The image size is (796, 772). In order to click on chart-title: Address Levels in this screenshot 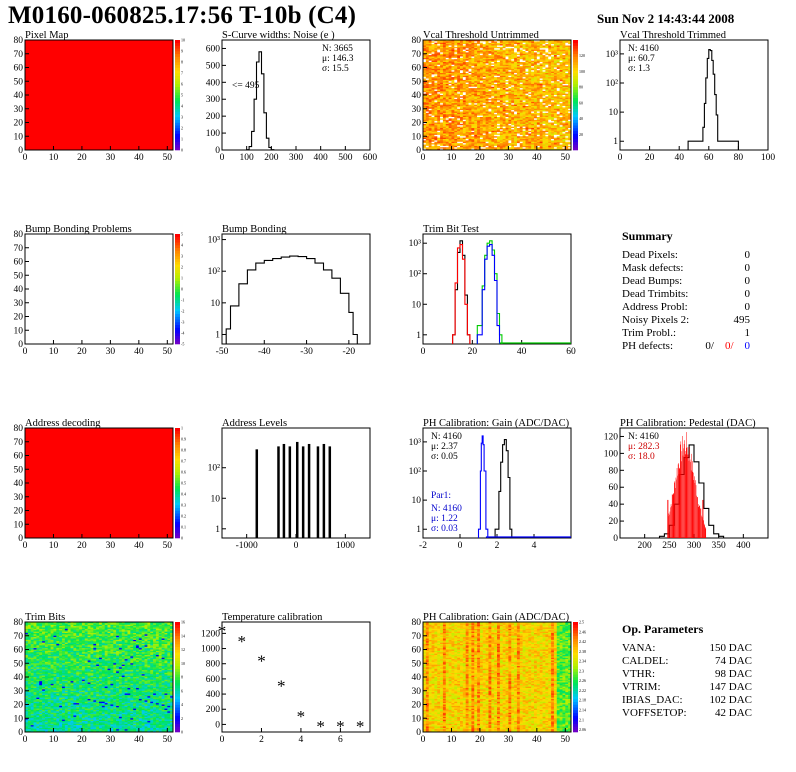, I will do `click(254, 423)`.